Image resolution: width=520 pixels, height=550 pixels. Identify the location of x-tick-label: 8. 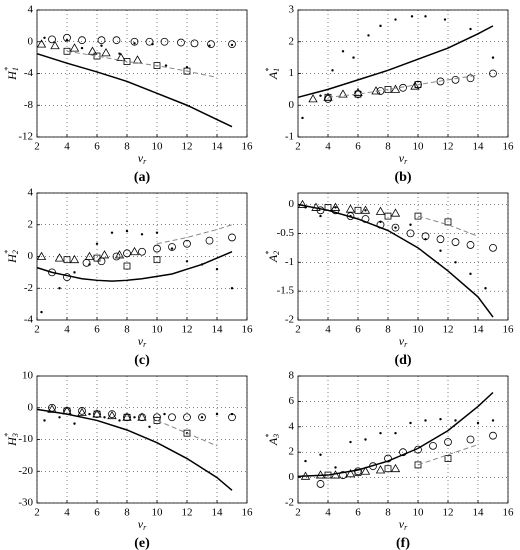
(388, 513).